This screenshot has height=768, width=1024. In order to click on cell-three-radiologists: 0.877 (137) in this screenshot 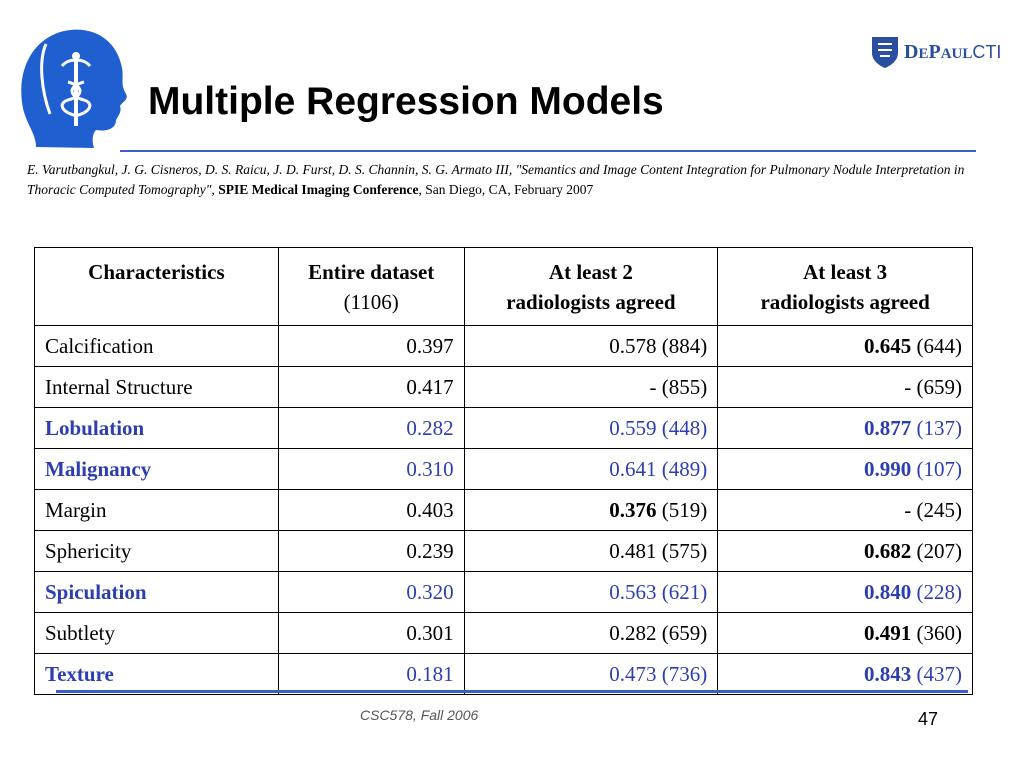, I will do `click(845, 428)`.